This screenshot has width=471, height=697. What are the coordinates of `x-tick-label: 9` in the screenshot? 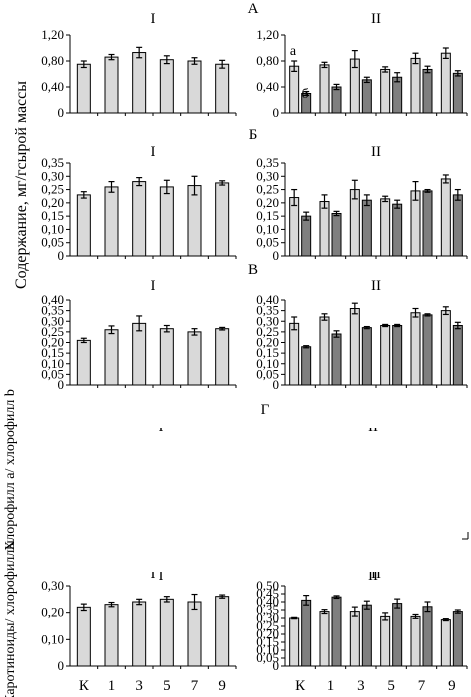 It's located at (222, 686).